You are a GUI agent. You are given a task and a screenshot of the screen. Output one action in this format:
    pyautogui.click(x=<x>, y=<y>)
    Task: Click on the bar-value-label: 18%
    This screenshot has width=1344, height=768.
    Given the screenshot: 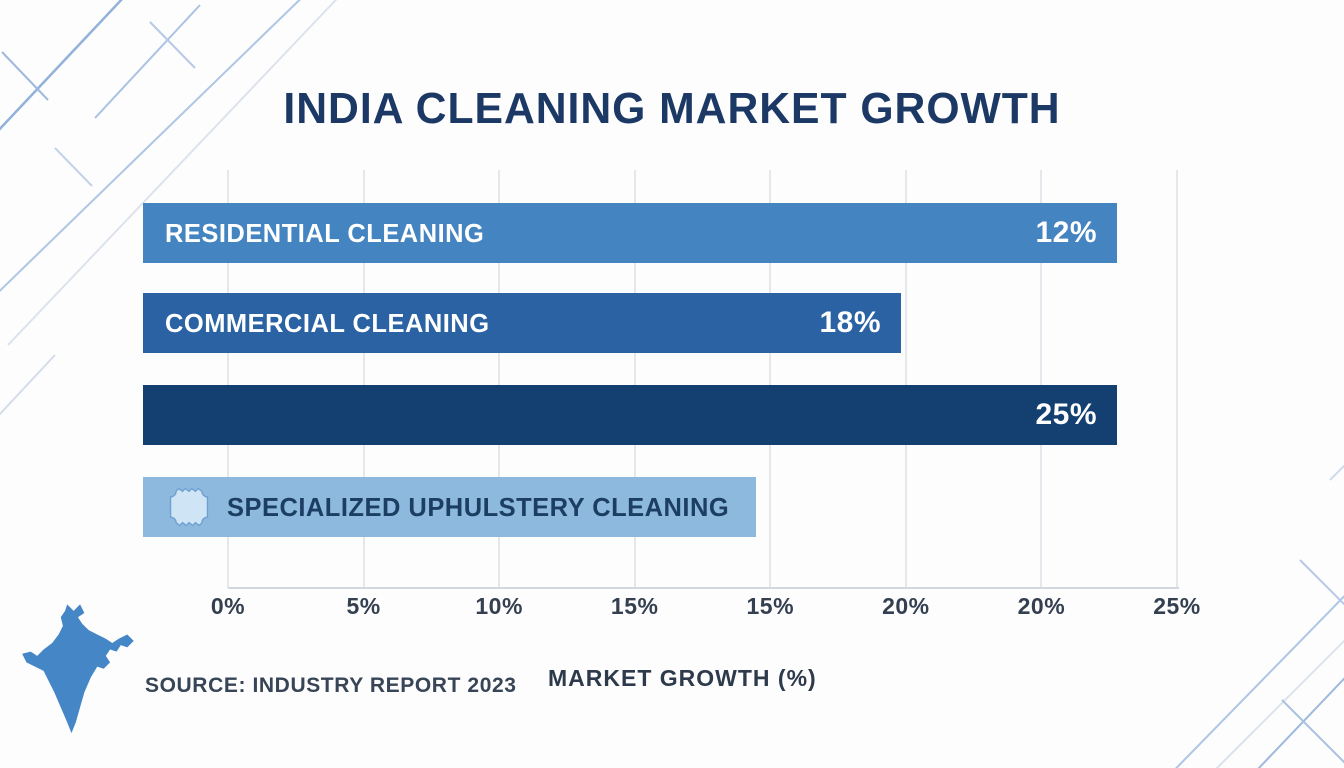 What is the action you would take?
    pyautogui.click(x=850, y=322)
    